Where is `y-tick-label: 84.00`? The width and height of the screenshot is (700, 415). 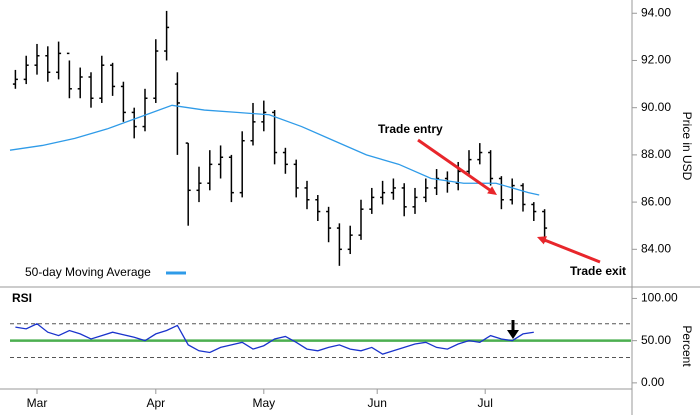
y-tick-label: 84.00 is located at coordinates (656, 248).